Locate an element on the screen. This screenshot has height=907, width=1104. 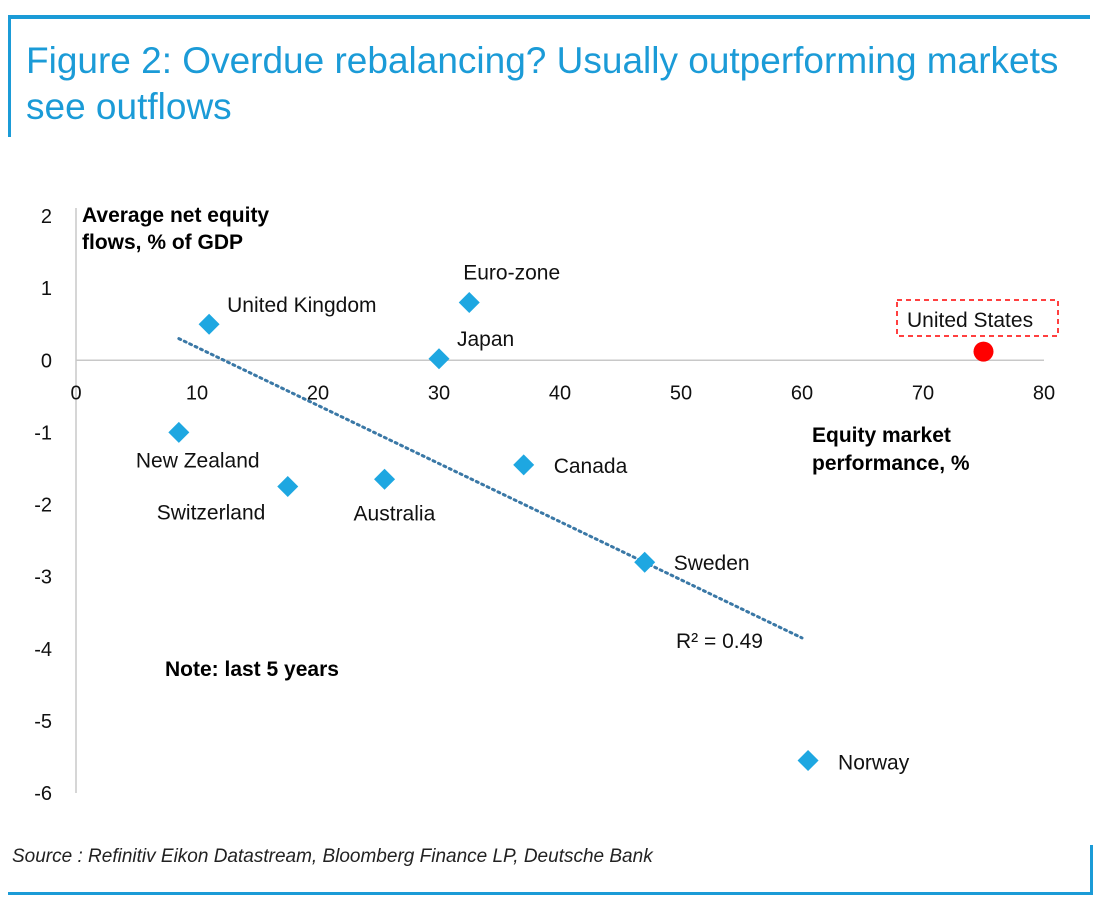
x-axis-title: Equity market is located at coordinates (881, 435).